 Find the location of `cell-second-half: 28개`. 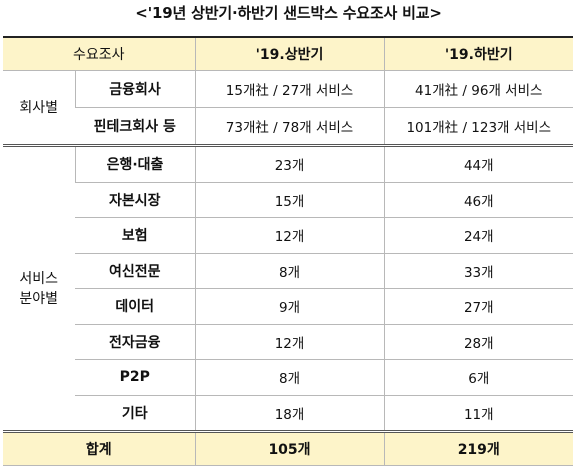

cell-second-half: 28개 is located at coordinates (478, 342).